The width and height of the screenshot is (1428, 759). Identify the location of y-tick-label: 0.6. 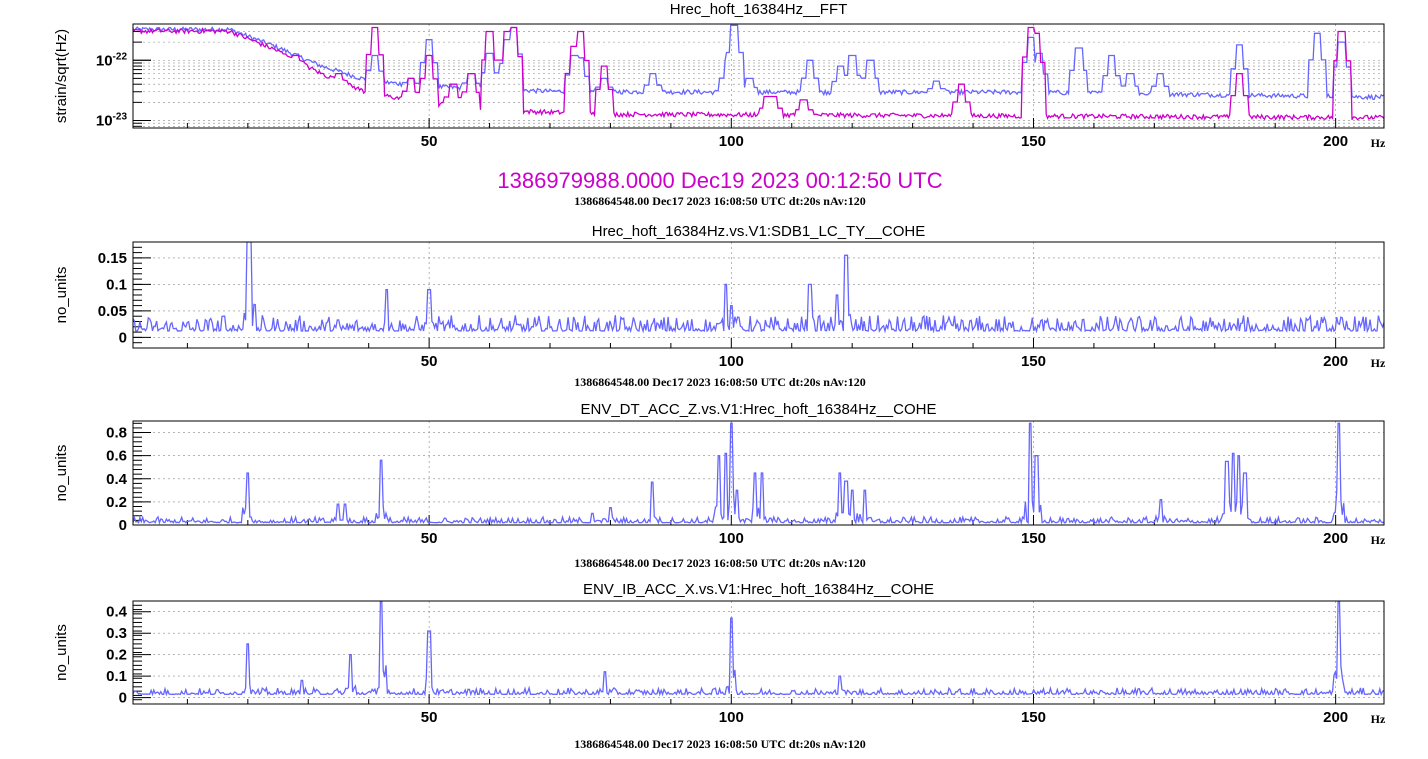
(116, 456).